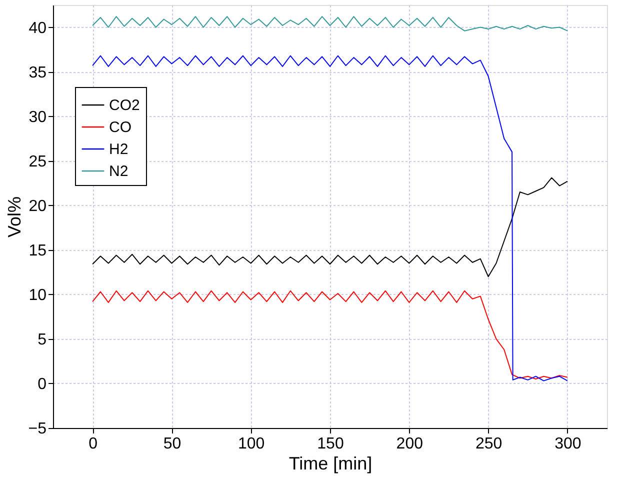 This screenshot has height=483, width=618. What do you see at coordinates (42, 384) in the screenshot?
I see `y-tick-label: 0` at bounding box center [42, 384].